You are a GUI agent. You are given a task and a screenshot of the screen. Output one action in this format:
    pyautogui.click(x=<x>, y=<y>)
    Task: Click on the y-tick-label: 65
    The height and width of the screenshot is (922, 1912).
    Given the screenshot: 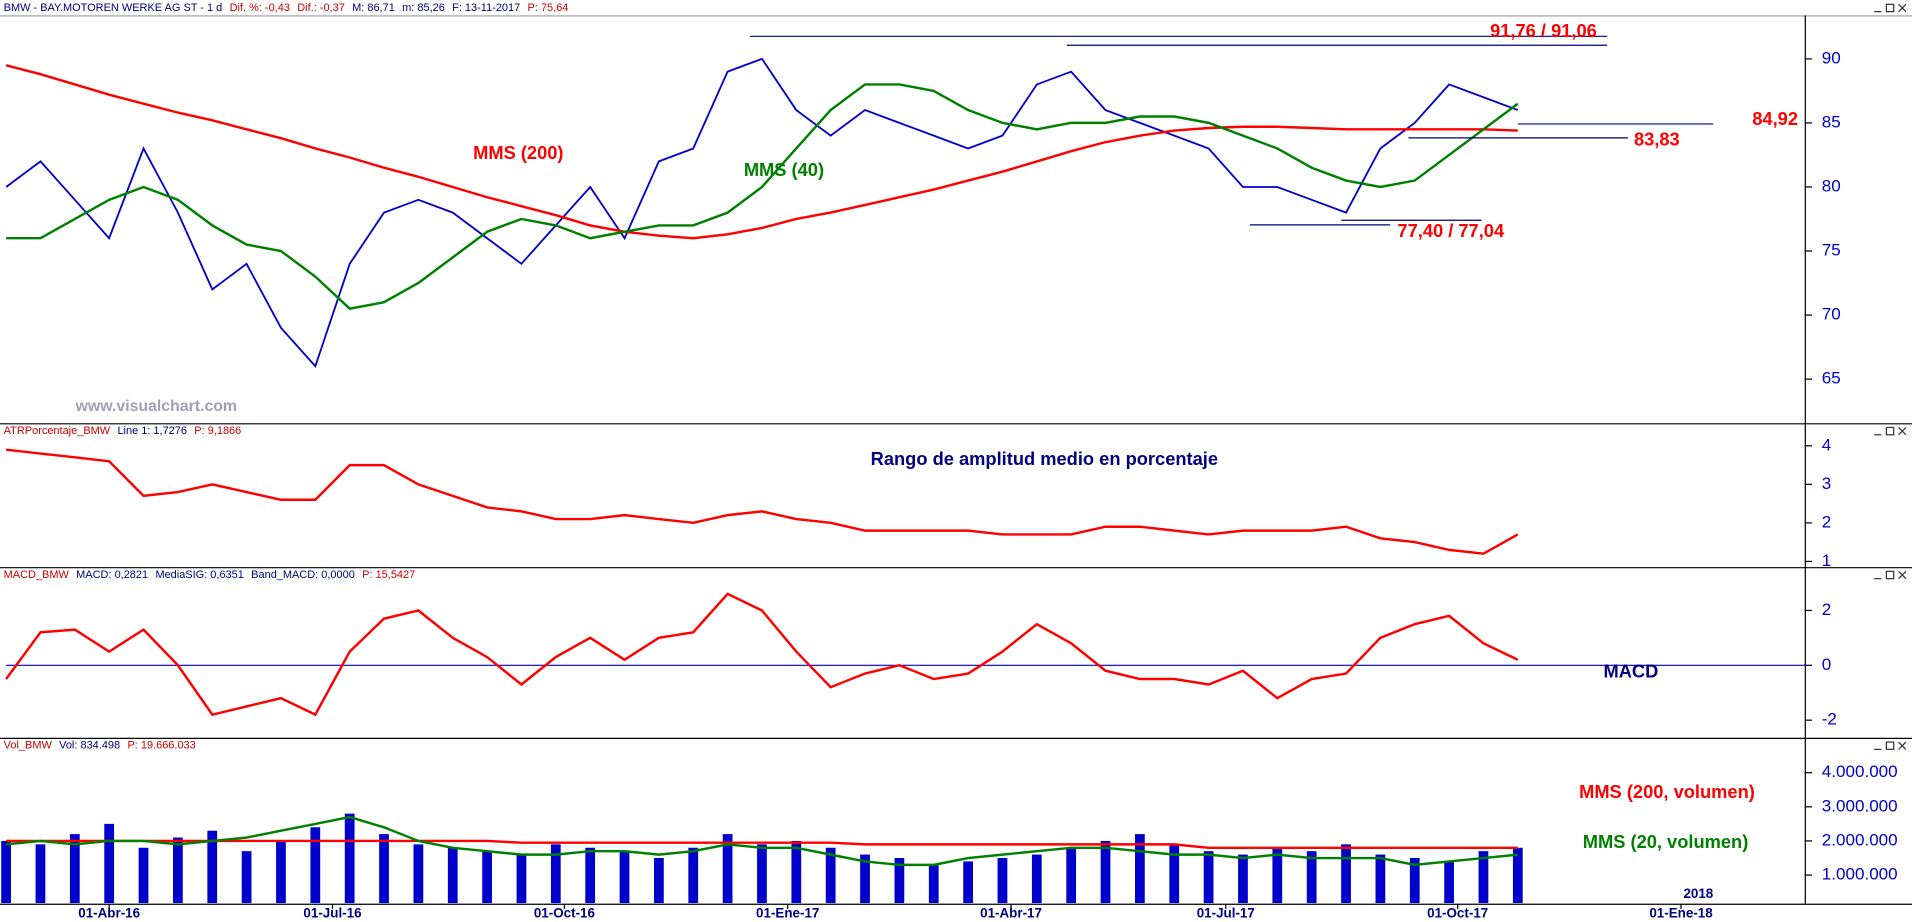 What is the action you would take?
    pyautogui.click(x=1831, y=378)
    